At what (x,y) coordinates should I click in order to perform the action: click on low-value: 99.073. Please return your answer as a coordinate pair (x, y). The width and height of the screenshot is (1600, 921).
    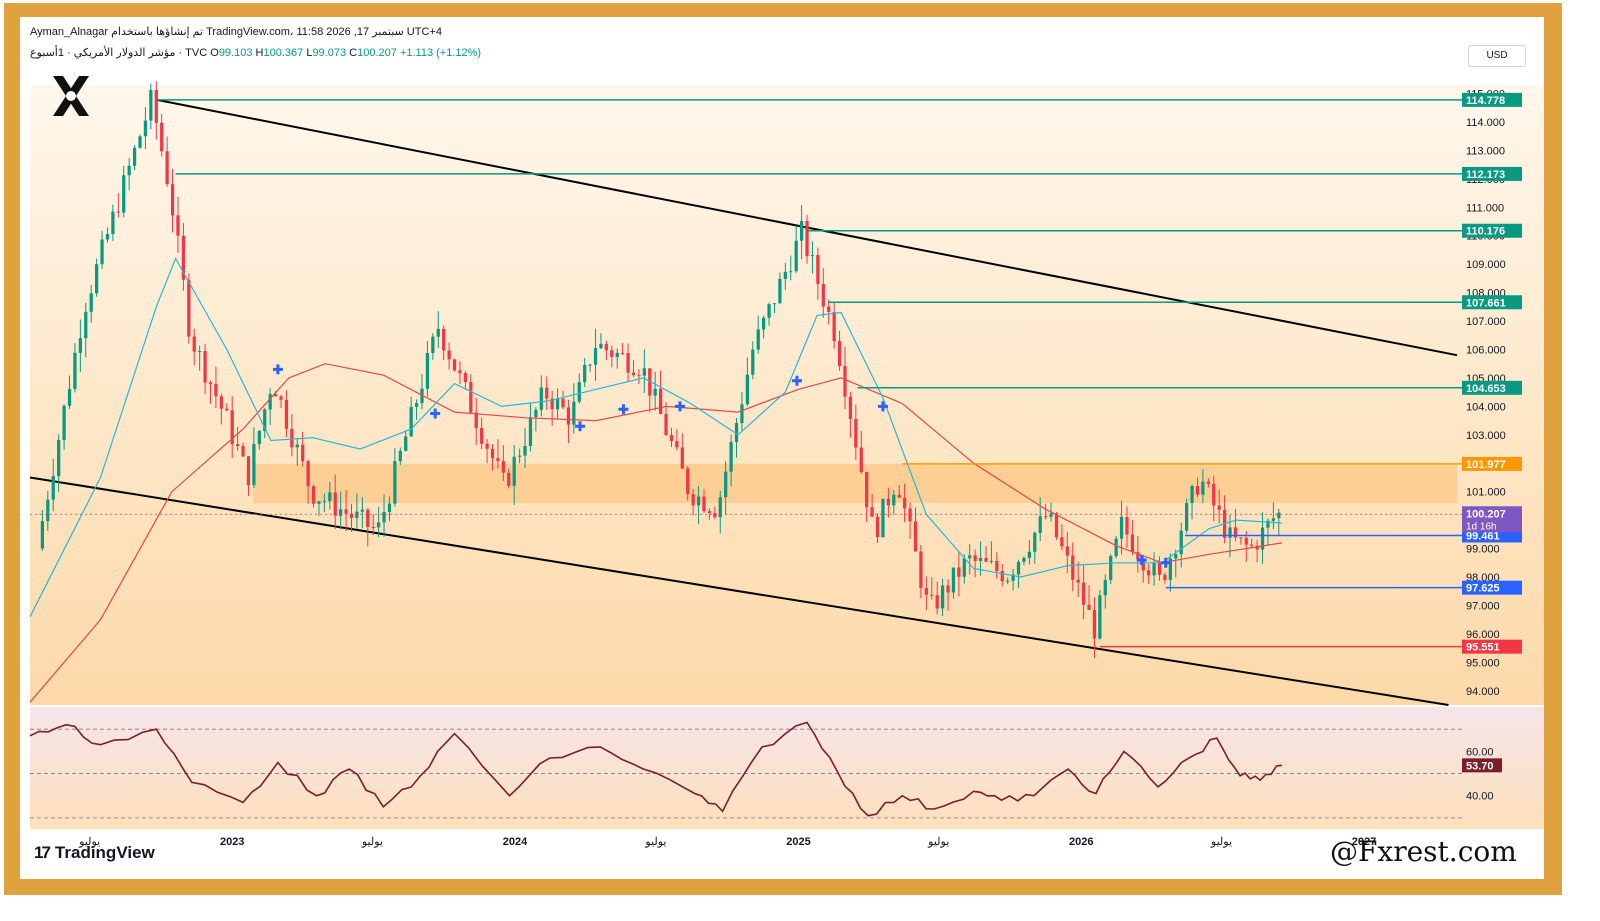
    Looking at the image, I should click on (329, 53).